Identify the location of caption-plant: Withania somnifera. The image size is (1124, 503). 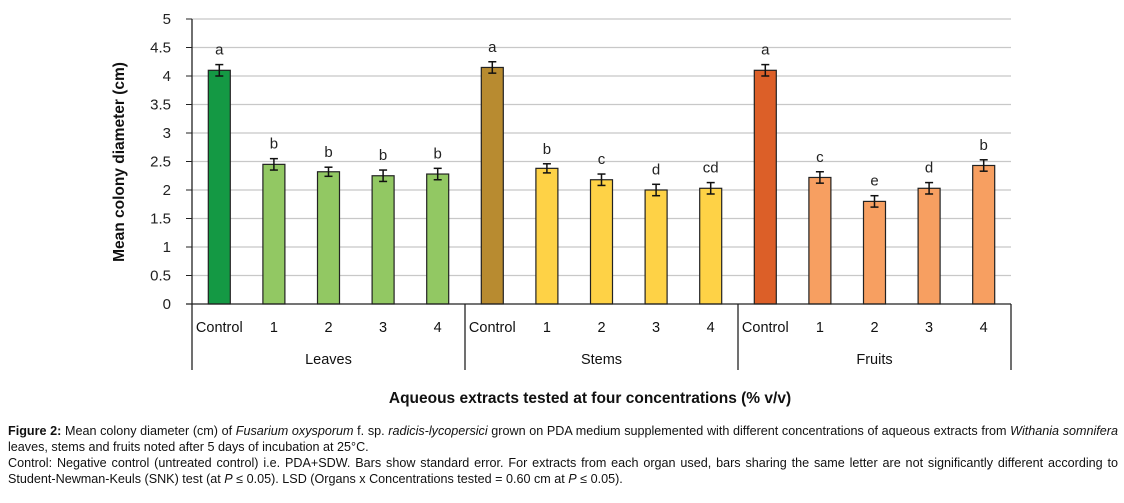
(1064, 431).